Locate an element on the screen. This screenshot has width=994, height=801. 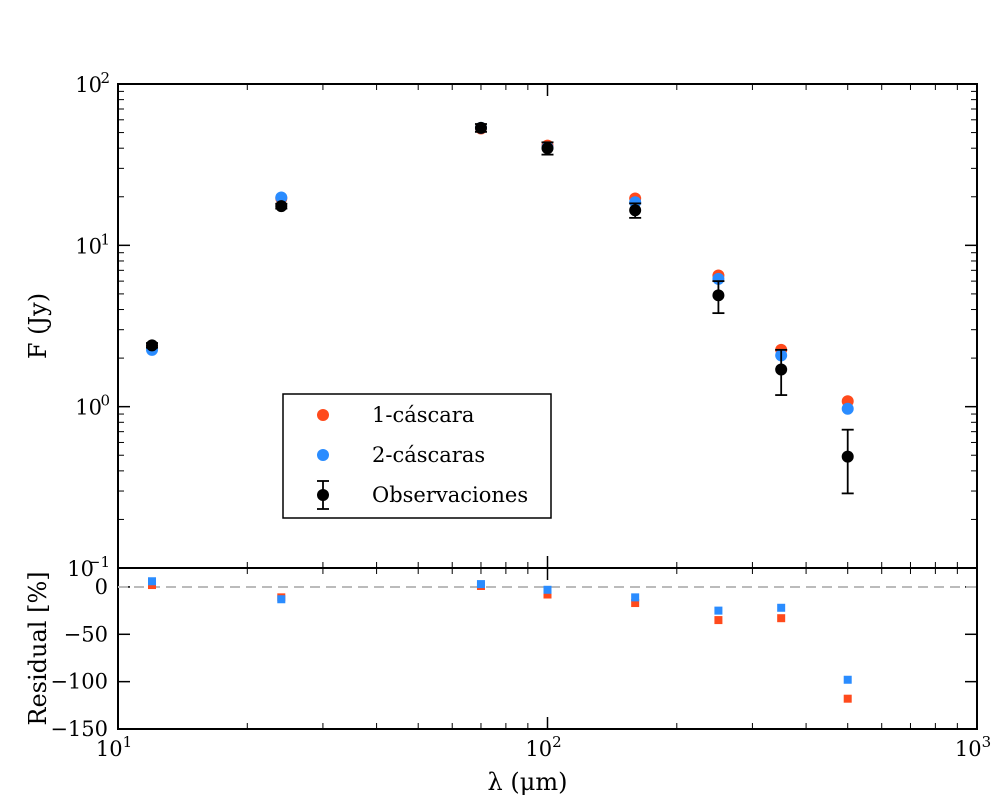
legend-item: 2-cáscaras is located at coordinates (401, 455).